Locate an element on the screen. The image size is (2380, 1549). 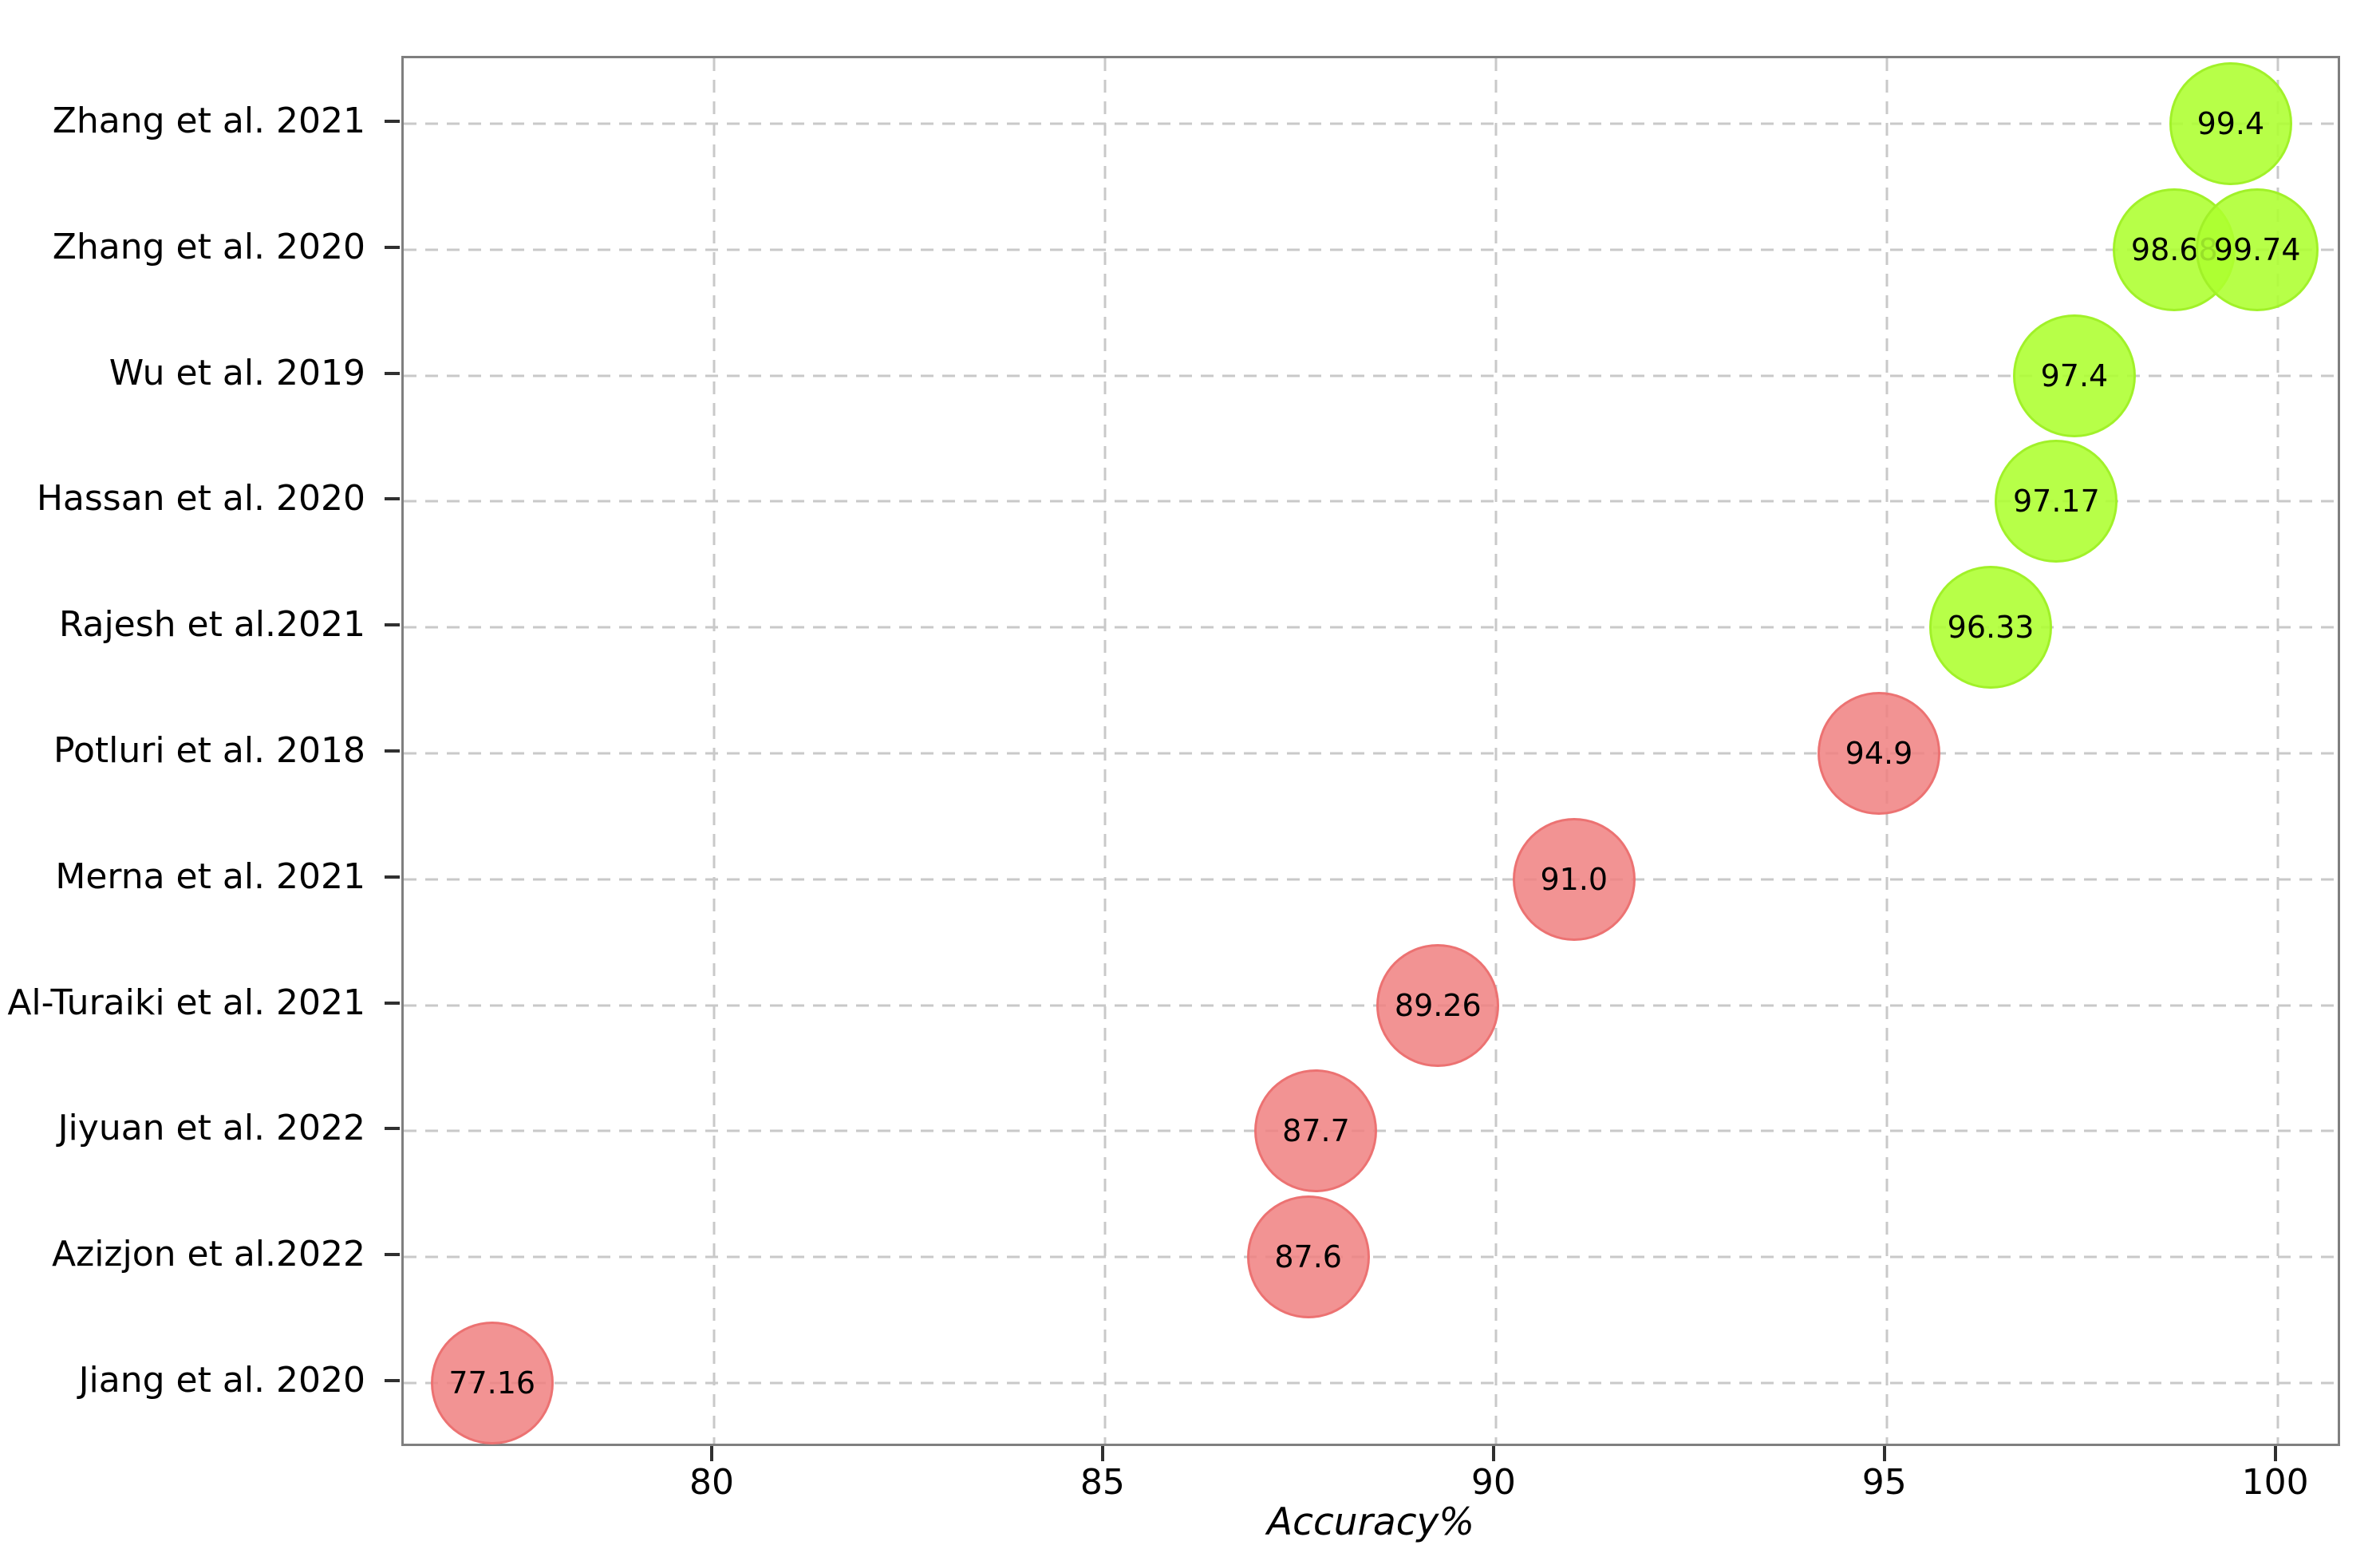
y-category-label: Zhang et al. 2020 is located at coordinates (208, 246).